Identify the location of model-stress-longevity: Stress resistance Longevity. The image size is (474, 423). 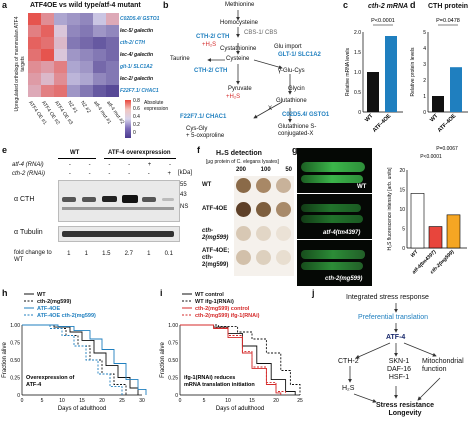
(405, 409).